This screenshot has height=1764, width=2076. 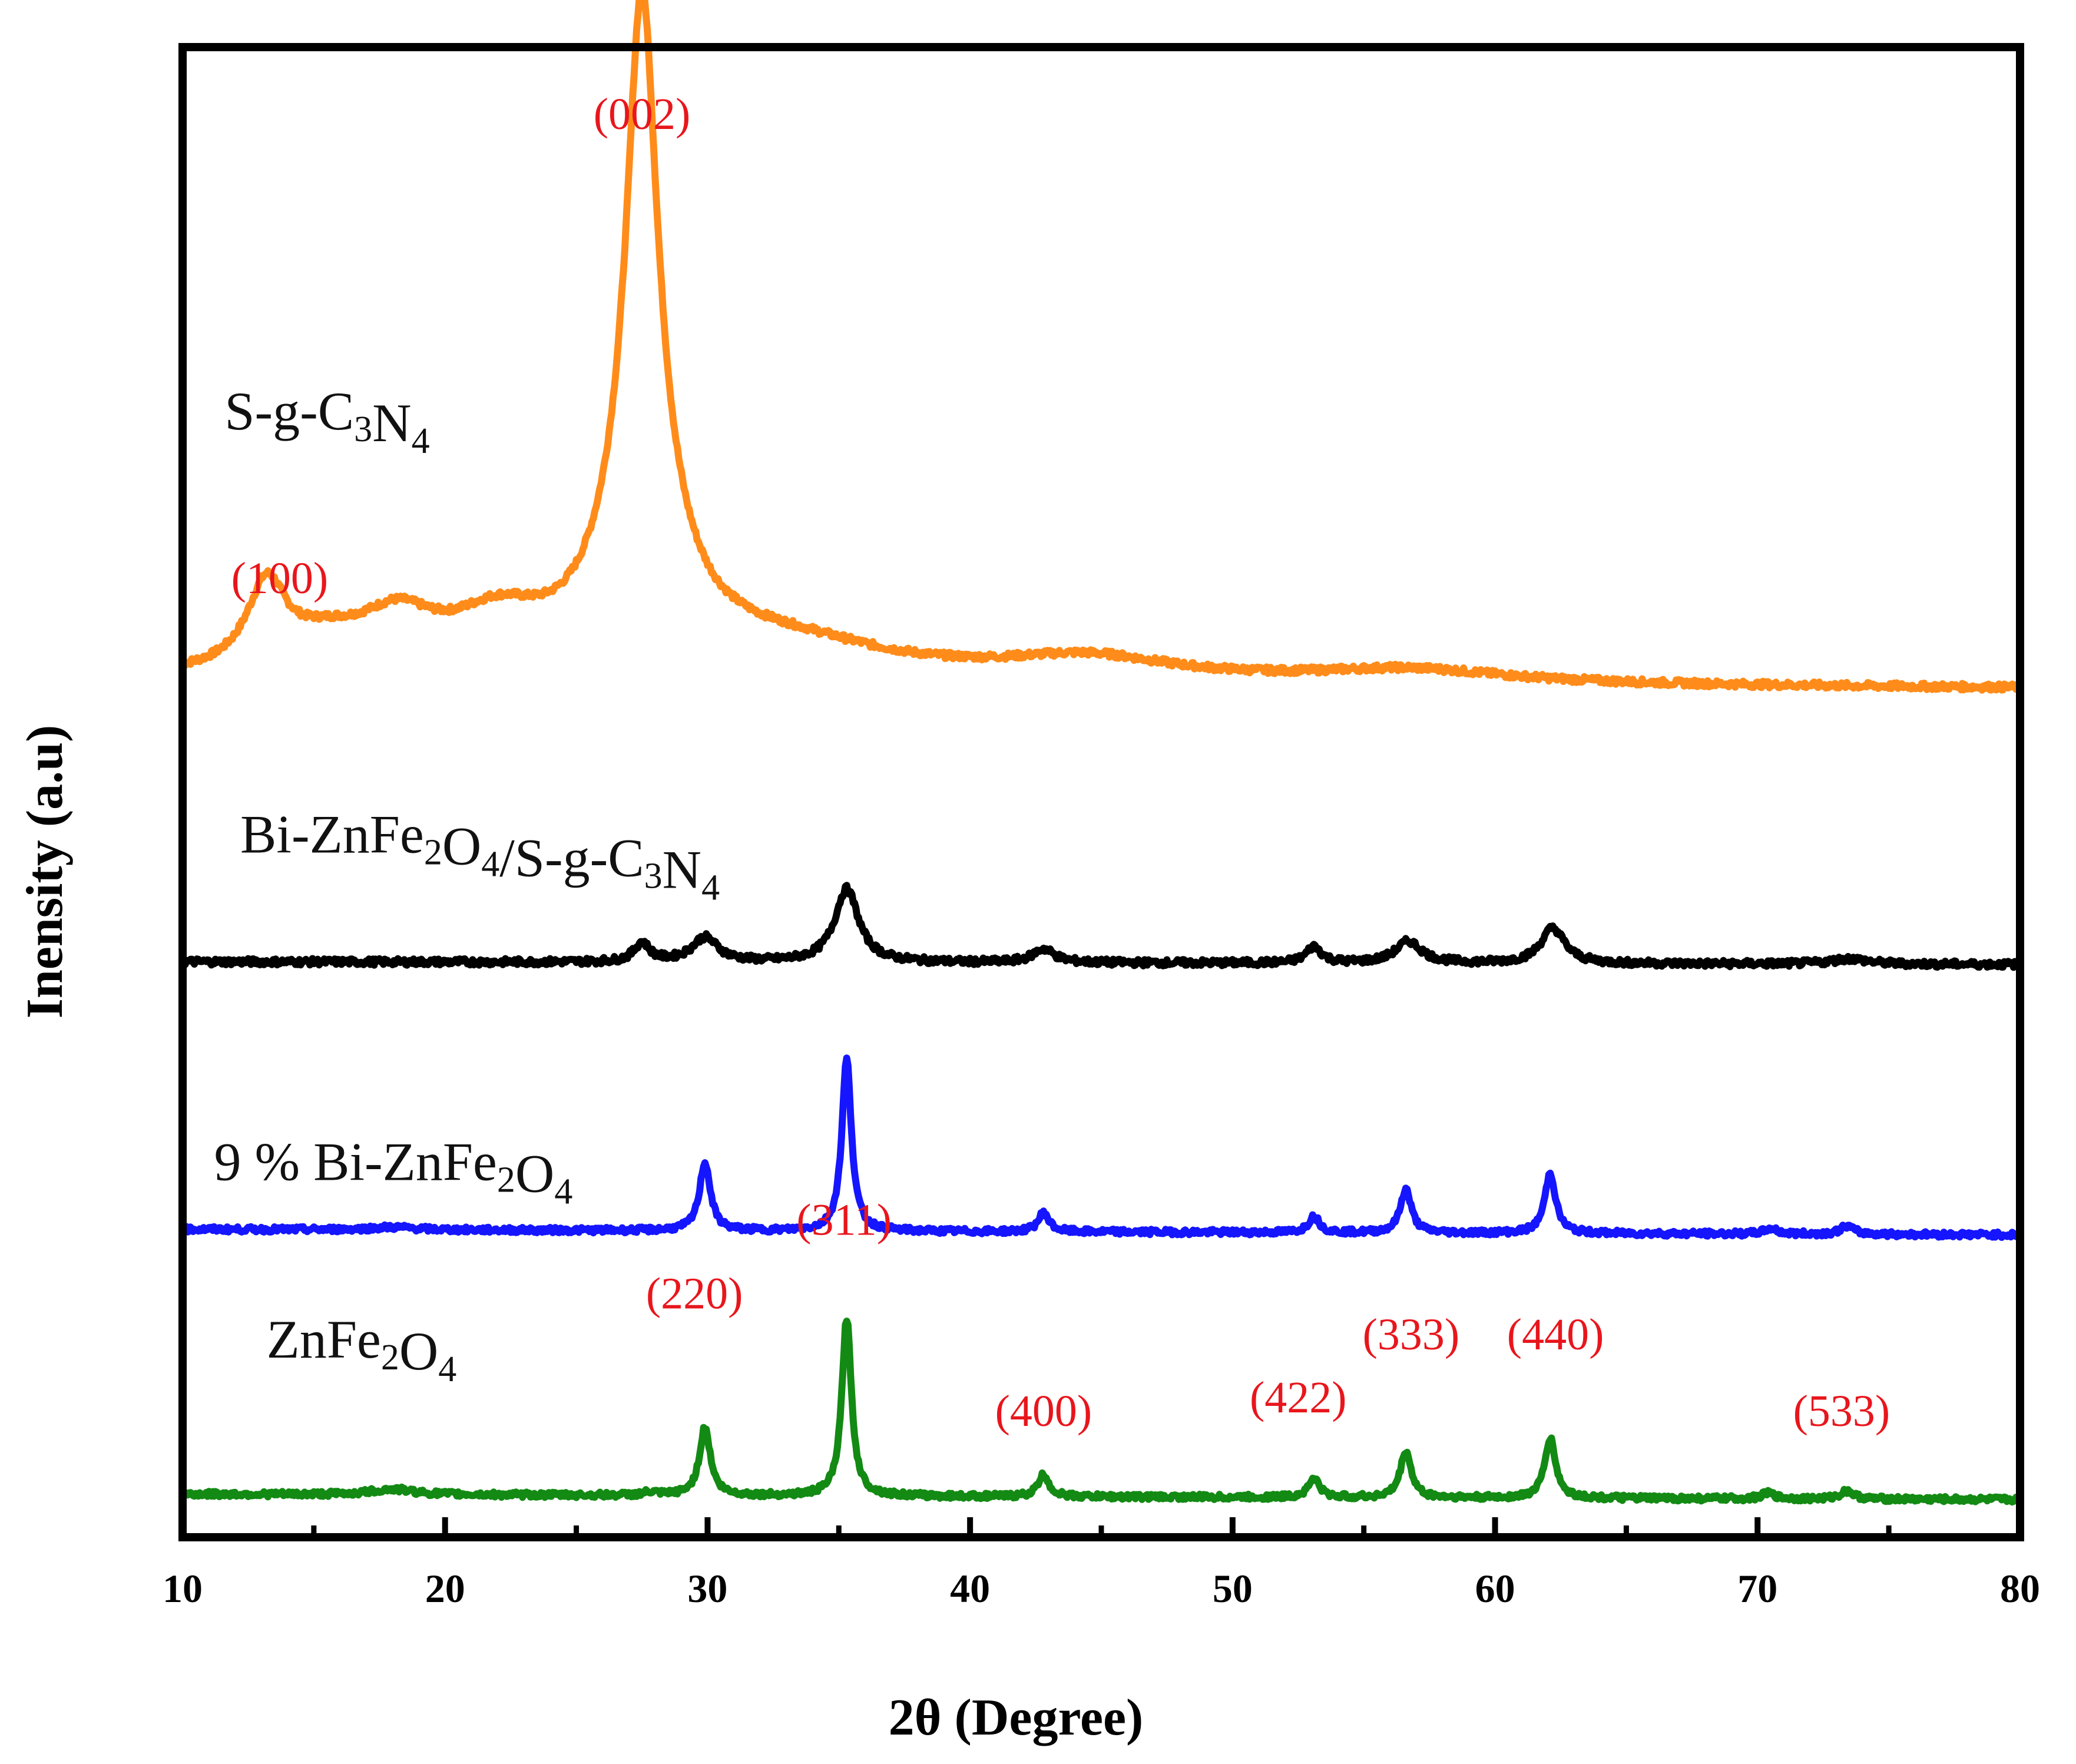 What do you see at coordinates (445, 1588) in the screenshot?
I see `x-tick-label-1: 20` at bounding box center [445, 1588].